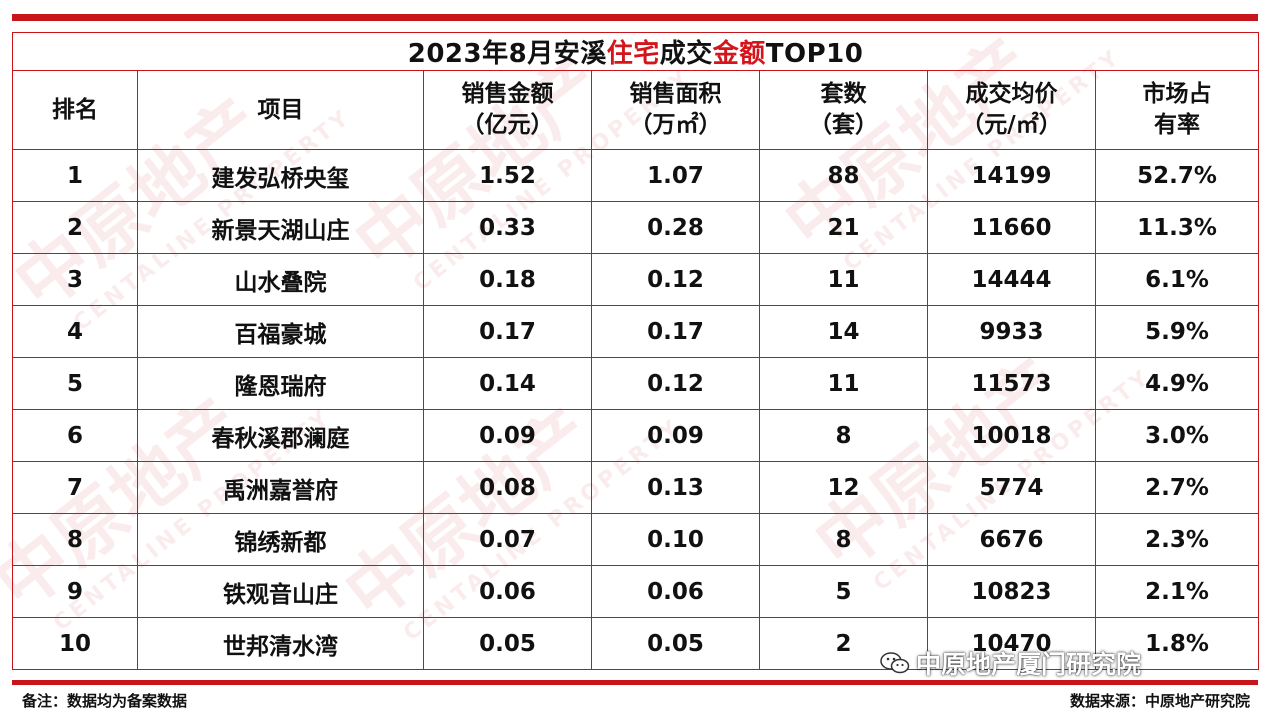 The image size is (1280, 720). What do you see at coordinates (675, 435) in the screenshot?
I see `sales-area-cell: 0.09` at bounding box center [675, 435].